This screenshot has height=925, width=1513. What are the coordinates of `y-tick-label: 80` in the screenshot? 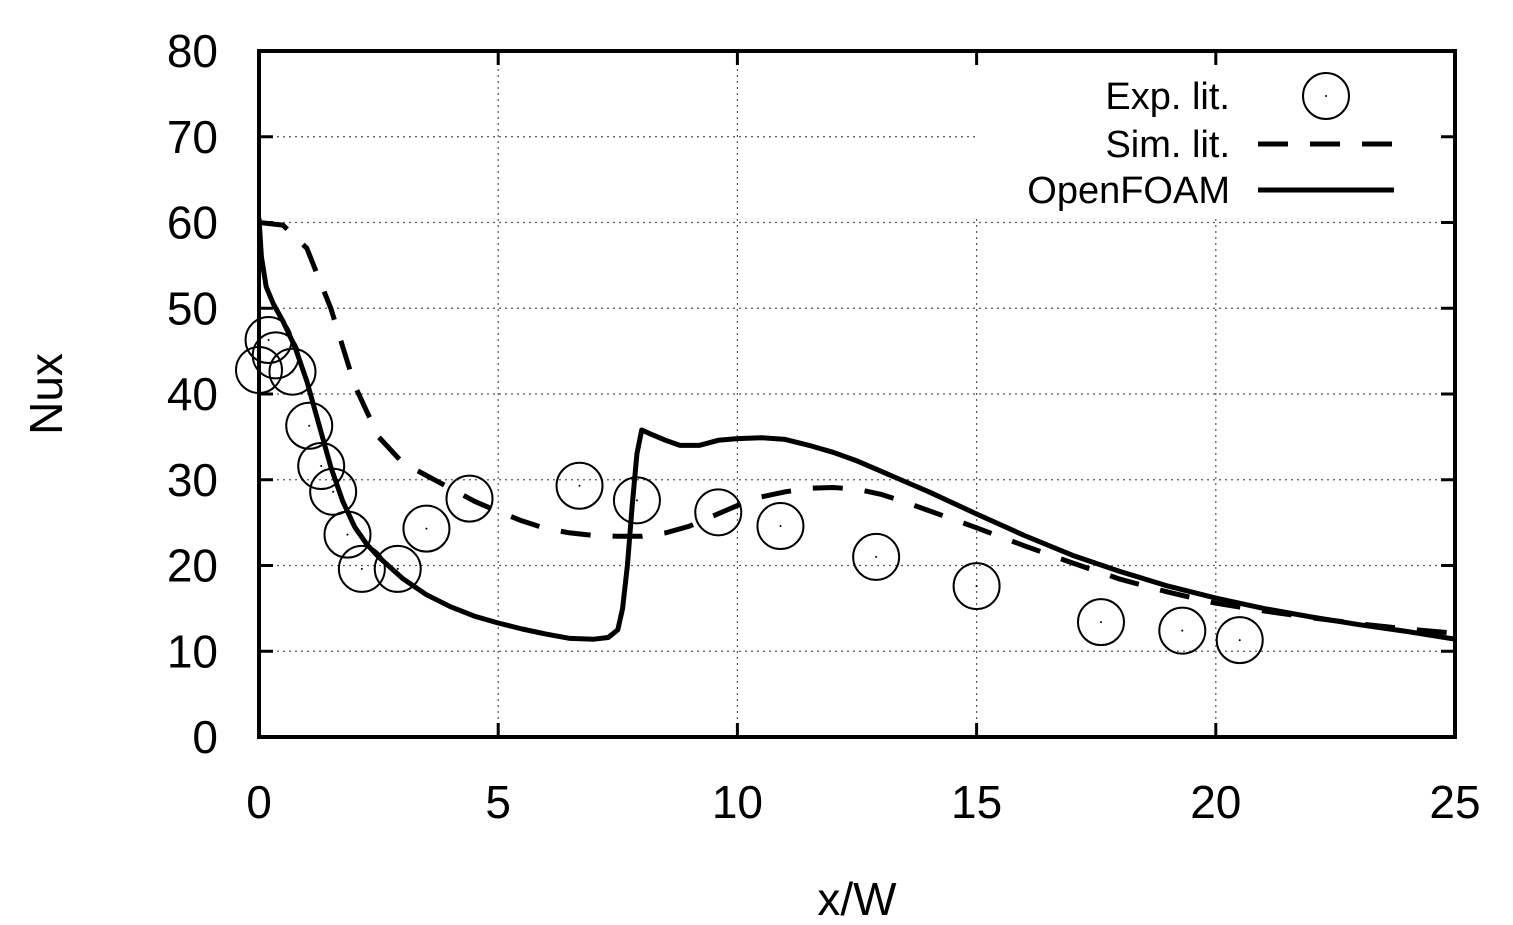 It's located at (192, 51).